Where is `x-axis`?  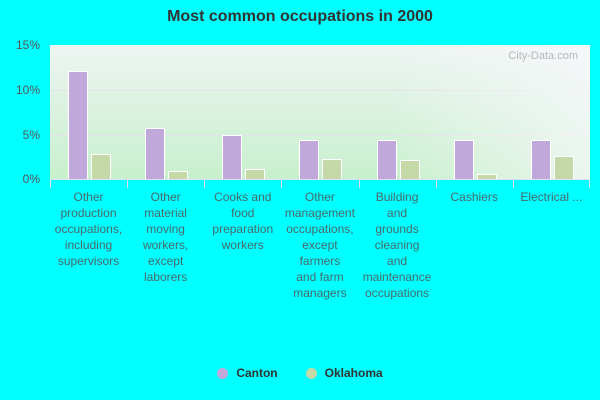 x-axis is located at coordinates (320, 179).